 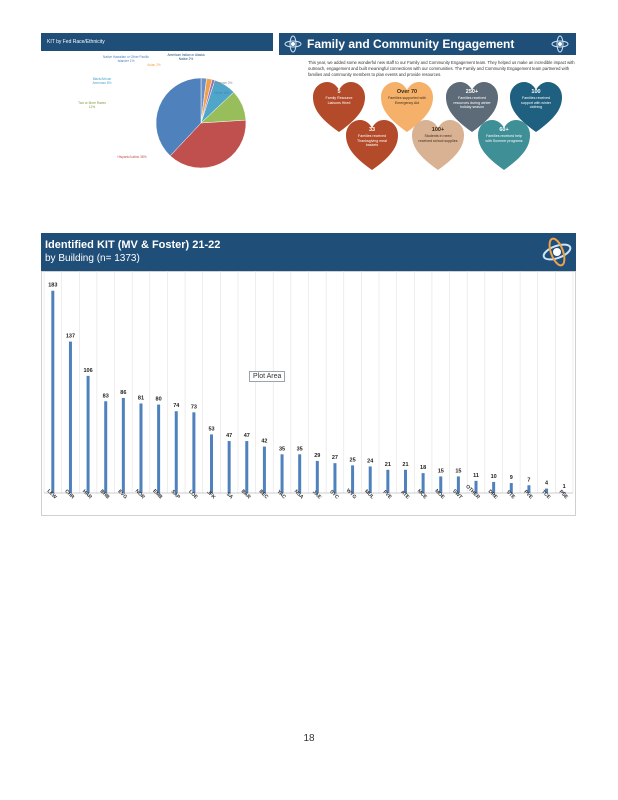 What do you see at coordinates (133, 245) in the screenshot?
I see `kit-chart-title: Identified KIT (MV & Foster) 21-22` at bounding box center [133, 245].